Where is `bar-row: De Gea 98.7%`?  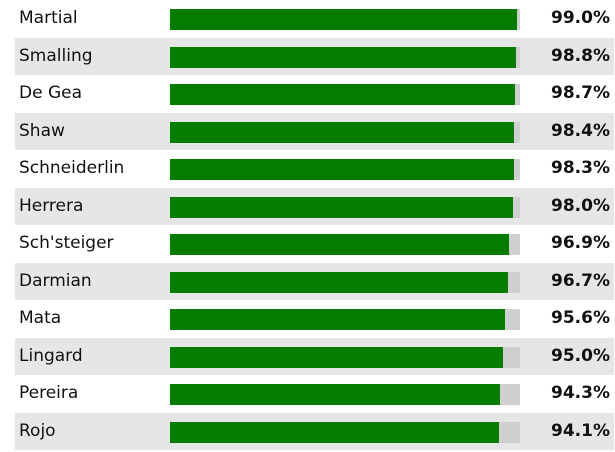 bar-row: De Gea 98.7% is located at coordinates (314, 93).